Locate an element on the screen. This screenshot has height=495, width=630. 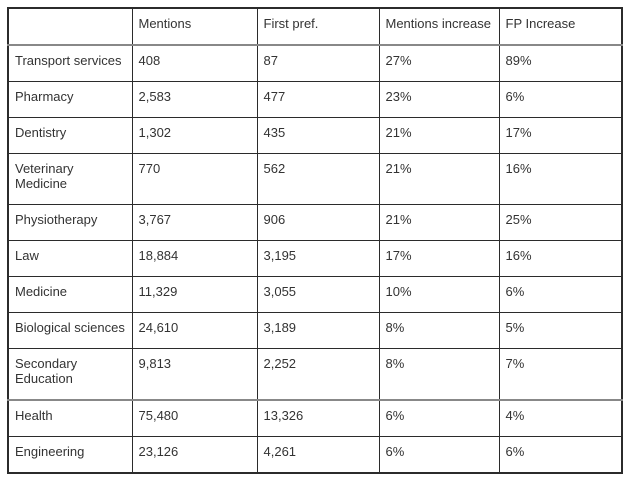
mentions-value: 24,610 is located at coordinates (194, 330).